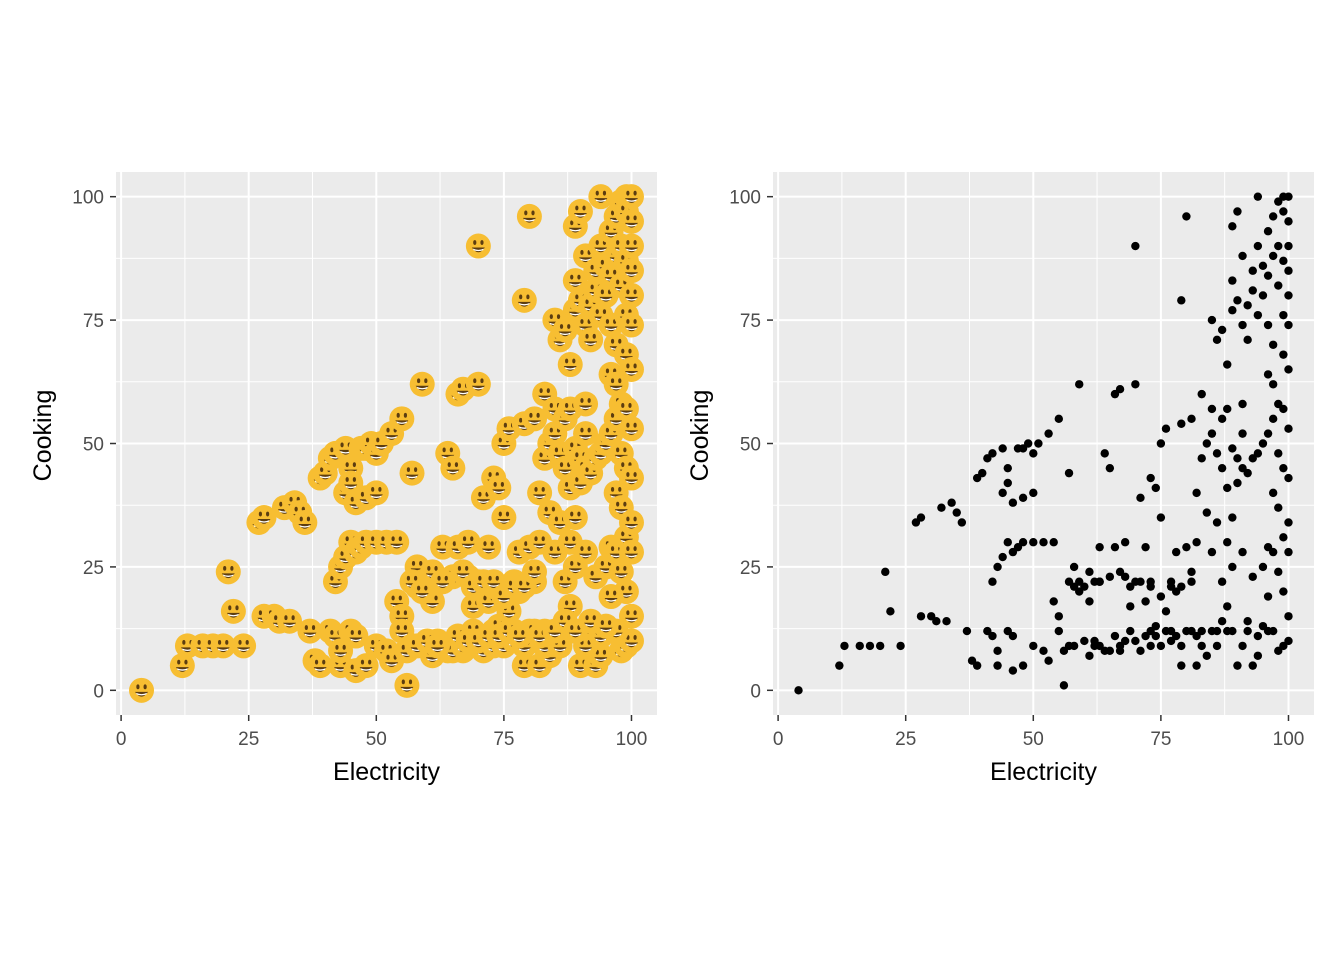  What do you see at coordinates (1043, 772) in the screenshot?
I see `x-axis-title: Electricity` at bounding box center [1043, 772].